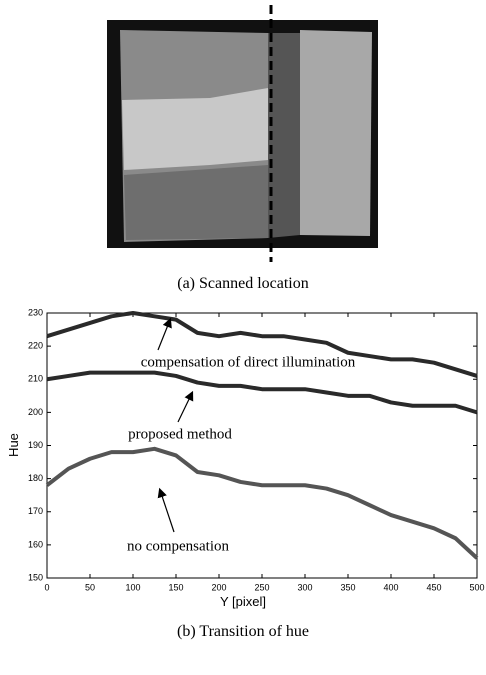 The width and height of the screenshot is (486, 675). What do you see at coordinates (347, 587) in the screenshot?
I see `x-tick-label: 350` at bounding box center [347, 587].